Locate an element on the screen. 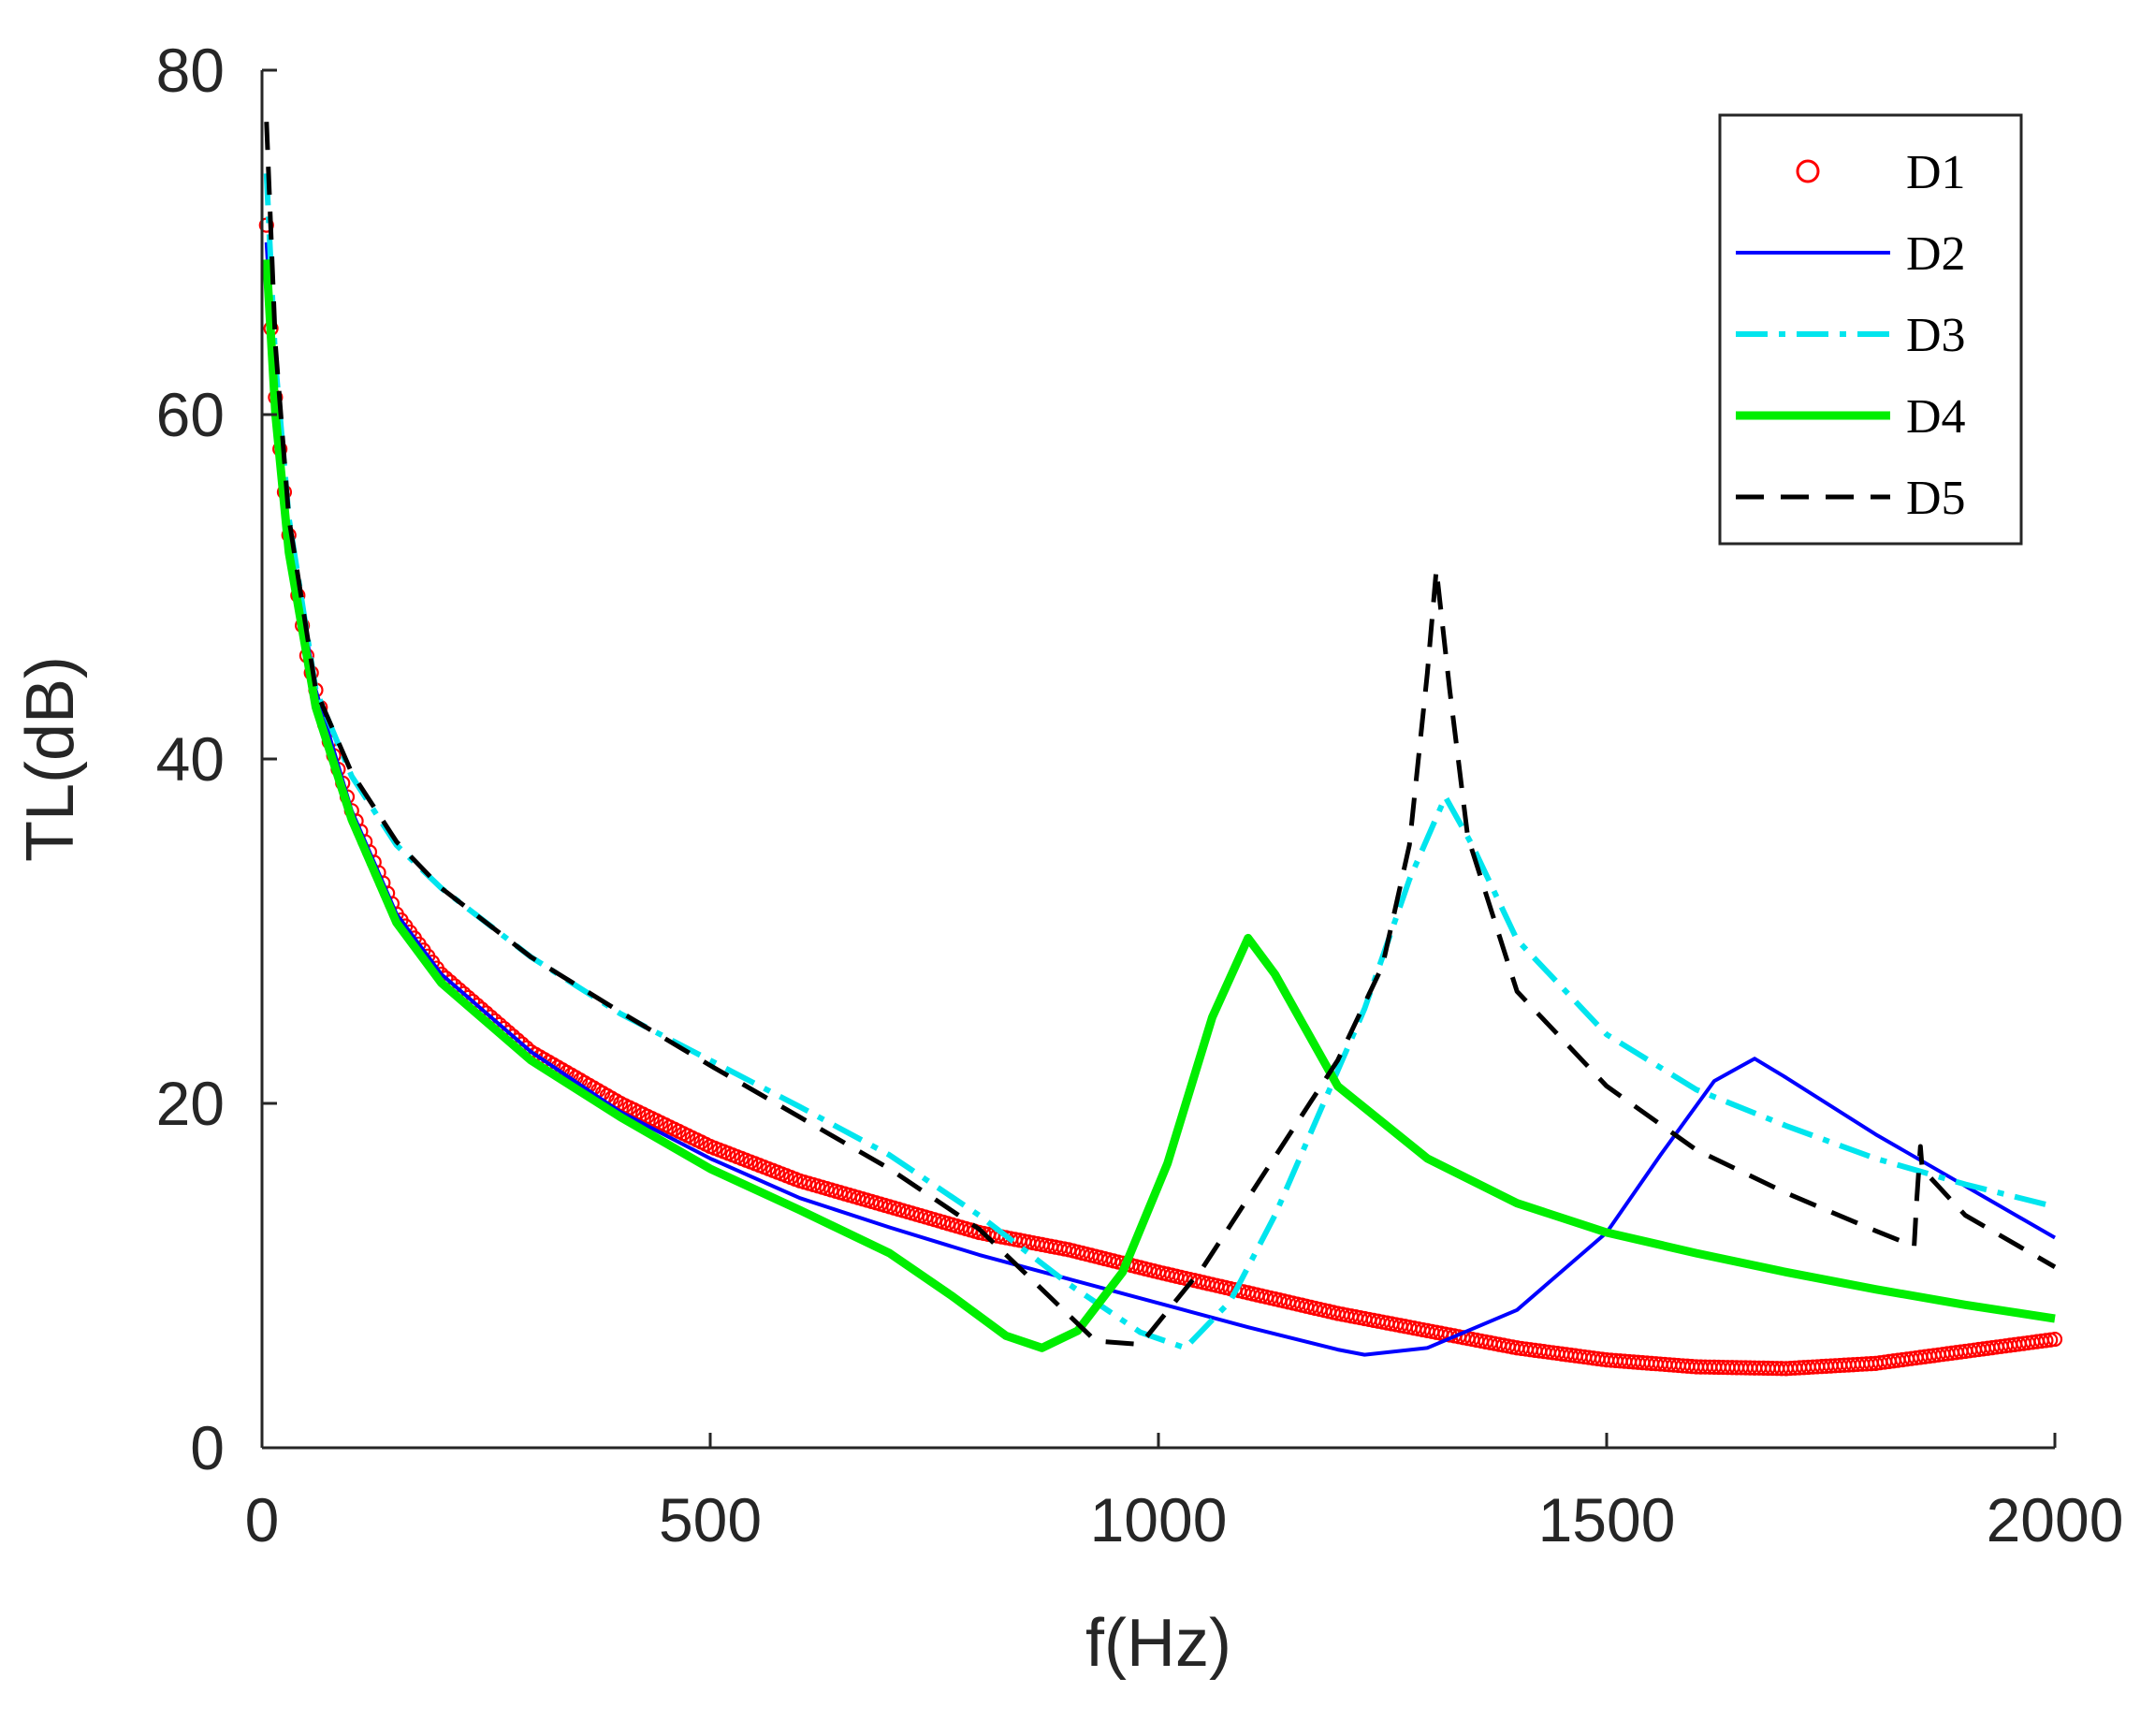  legend-entry-d3: D3 is located at coordinates (1851, 335).